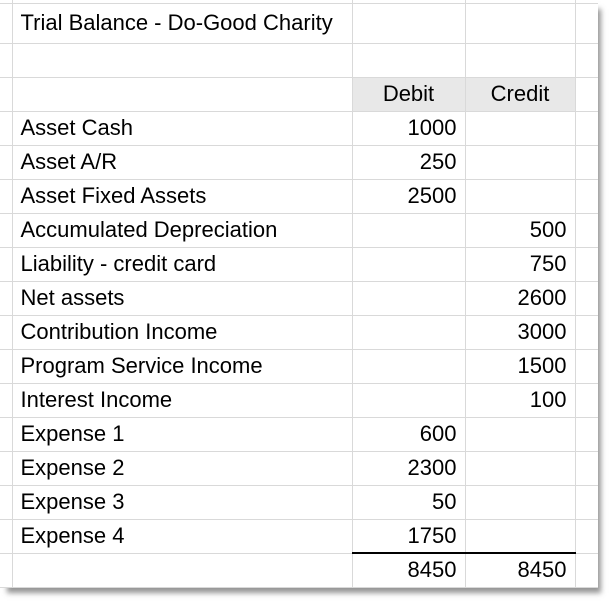 The height and width of the screenshot is (605, 616). I want to click on credit-cell: 2600, so click(520, 298).